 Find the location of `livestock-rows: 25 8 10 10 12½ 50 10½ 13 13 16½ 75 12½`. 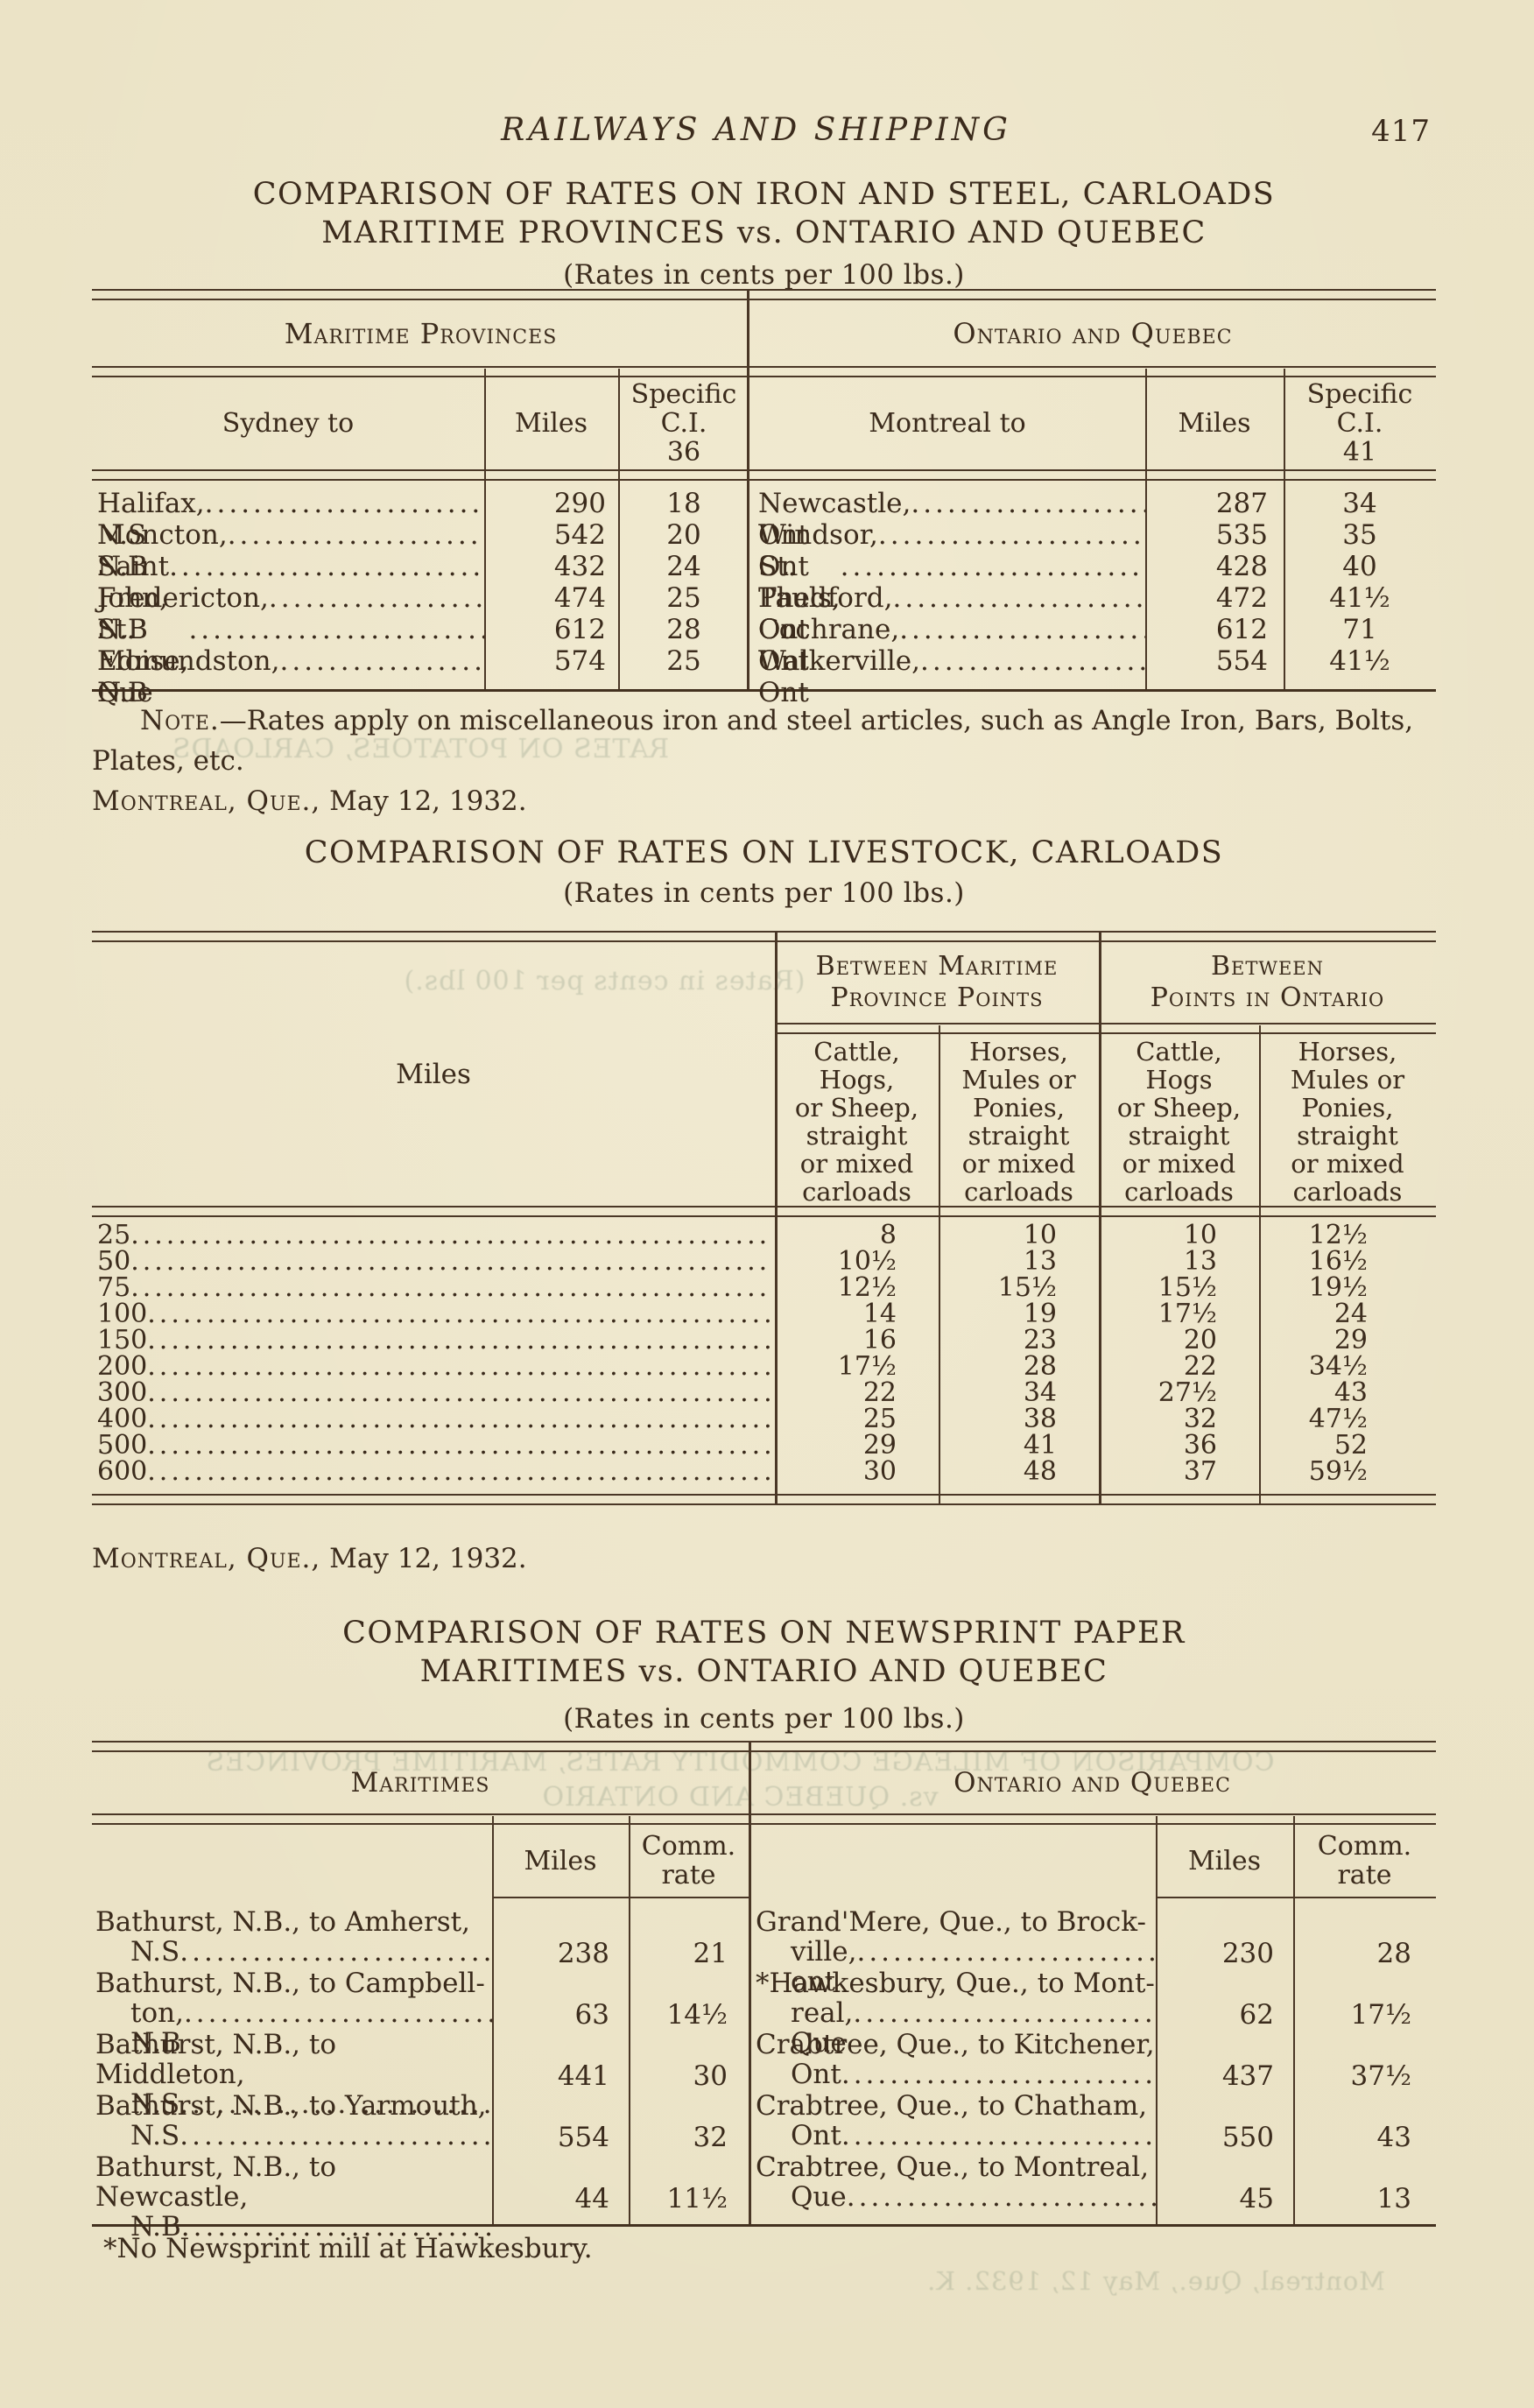

livestock-rows: 25 8 10 10 12½ 50 10½ 13 13 16½ 75 12½ is located at coordinates (764, 1355).